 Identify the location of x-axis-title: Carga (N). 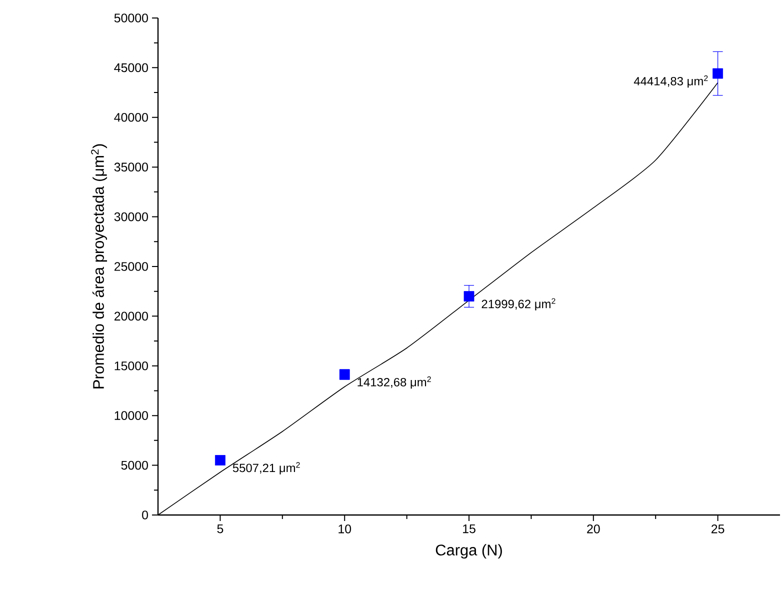
(469, 551).